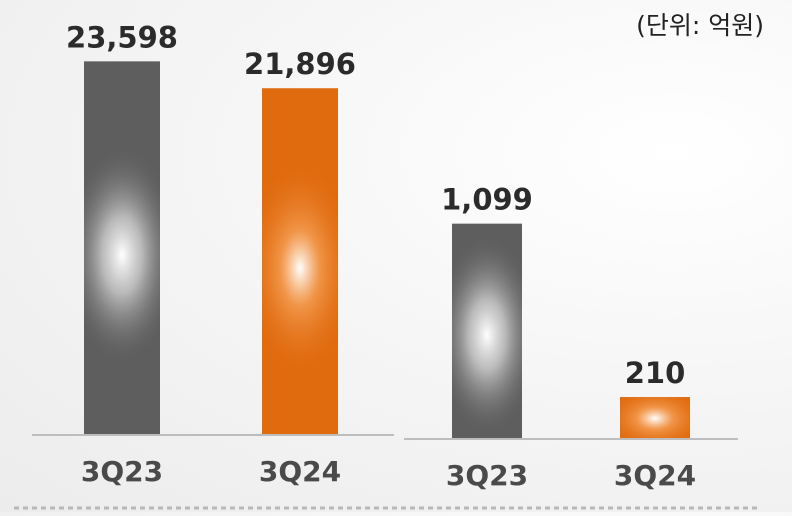  What do you see at coordinates (700, 25) in the screenshot?
I see `unit-label: (단위: 억원)` at bounding box center [700, 25].